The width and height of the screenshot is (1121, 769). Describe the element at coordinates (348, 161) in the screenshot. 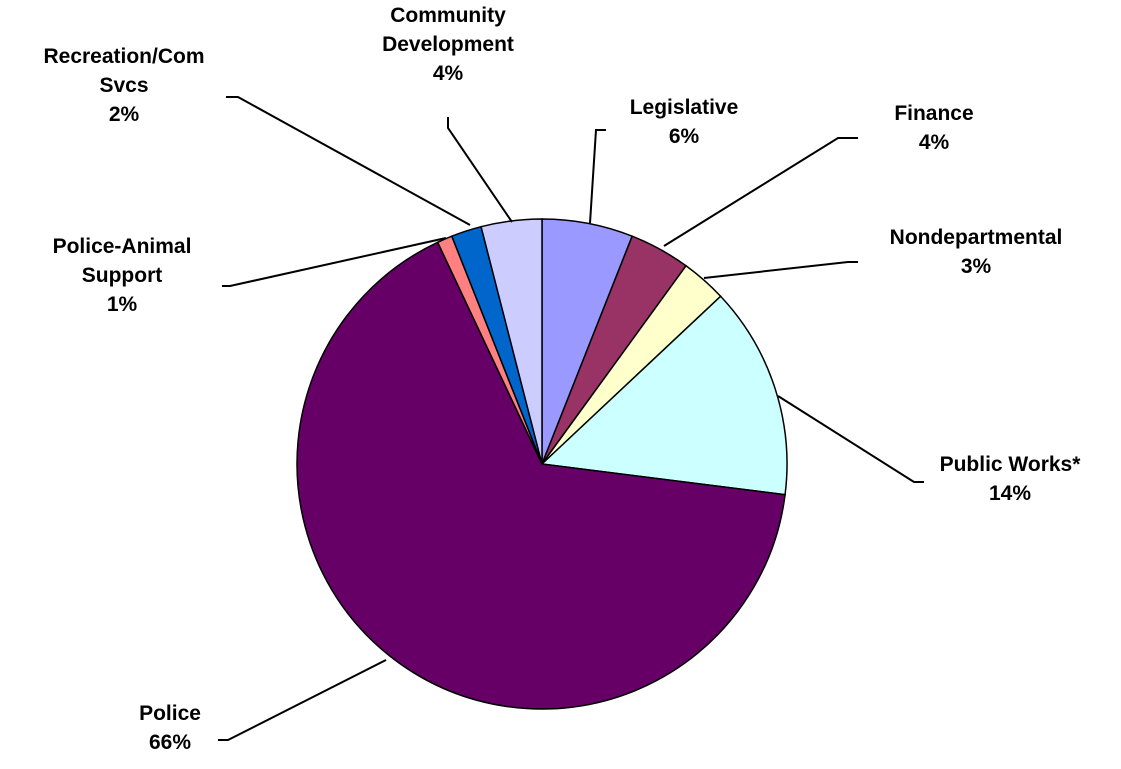

I see `leader-line-recreation-com-svcs` at that location.